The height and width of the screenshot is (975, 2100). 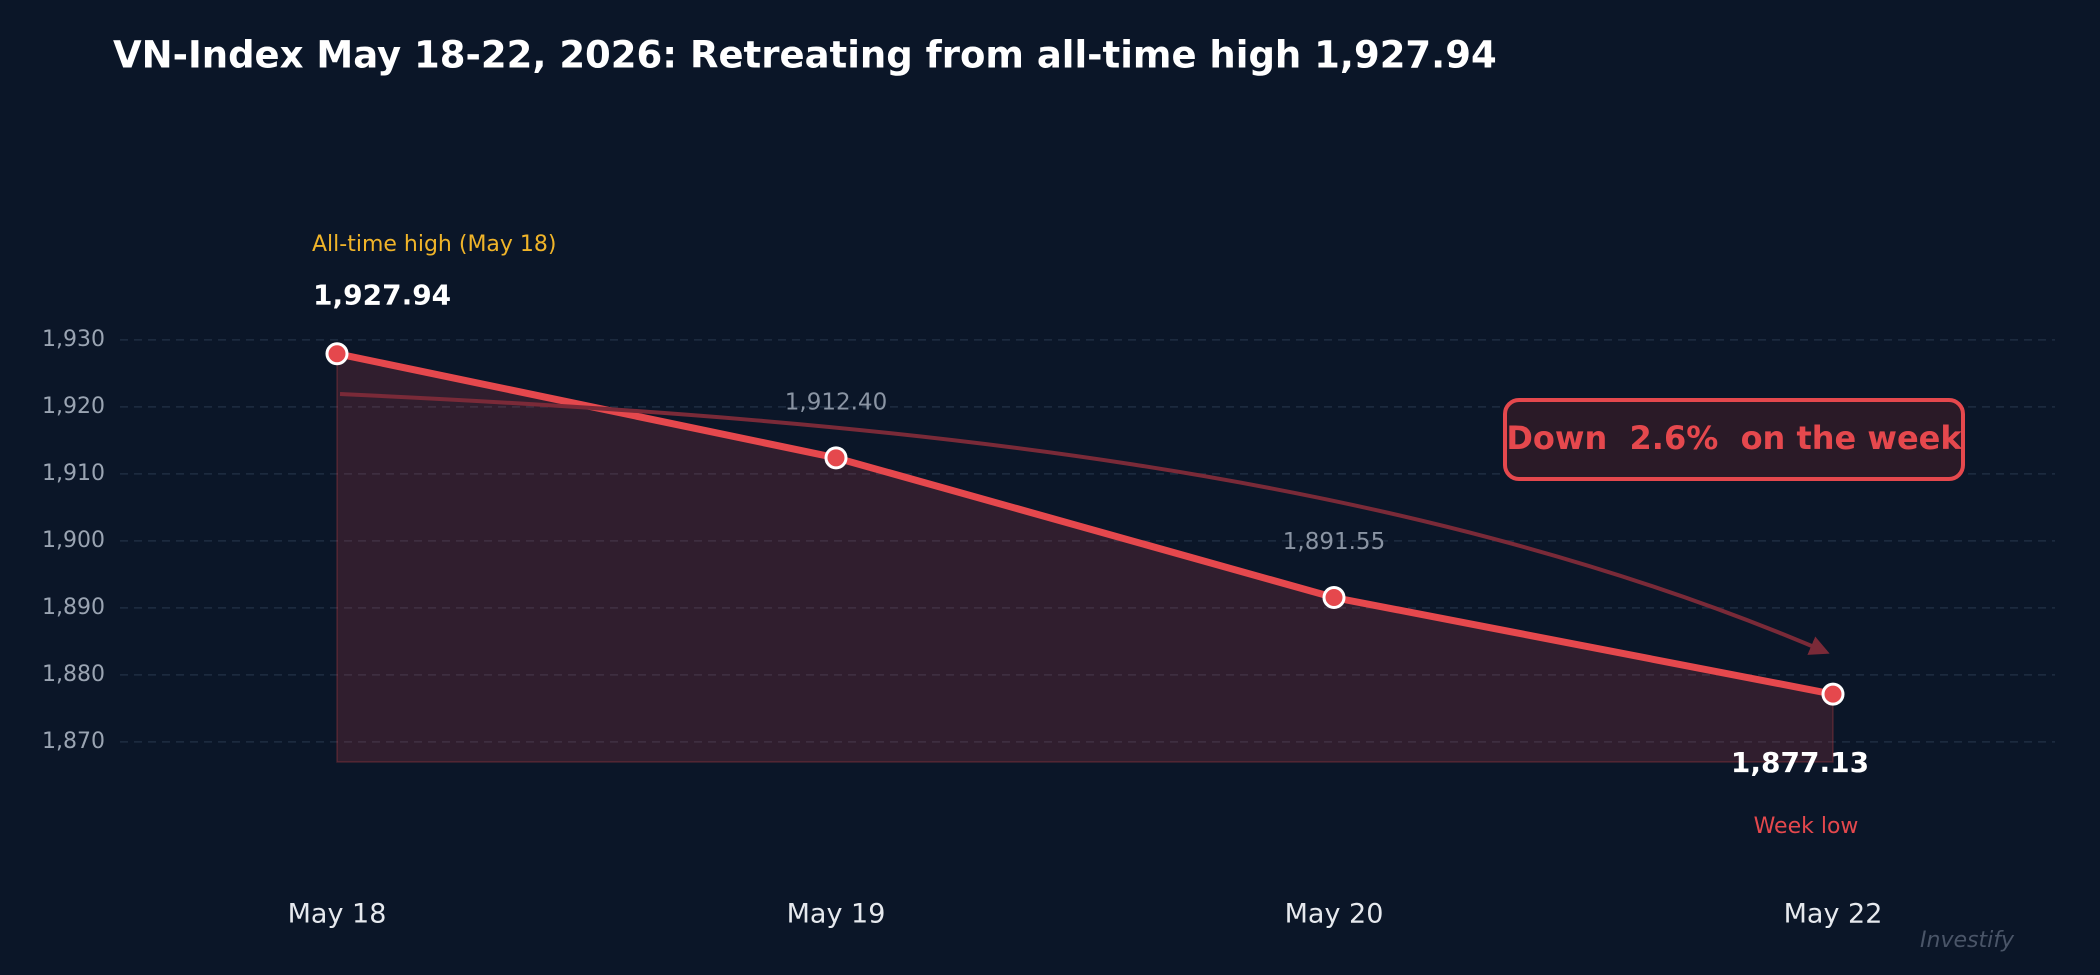 What do you see at coordinates (337, 914) in the screenshot?
I see `x-tick-label: May 18` at bounding box center [337, 914].